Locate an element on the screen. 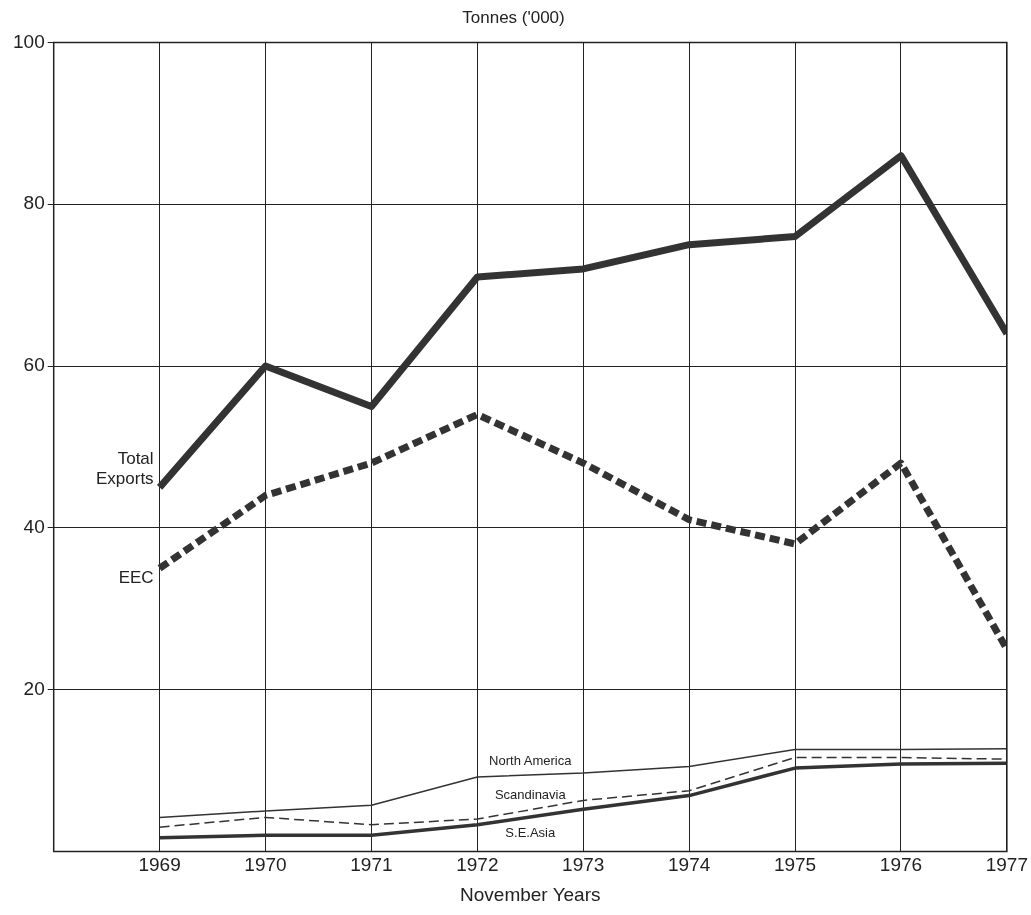  series-label: S.E.Asia is located at coordinates (530, 832).